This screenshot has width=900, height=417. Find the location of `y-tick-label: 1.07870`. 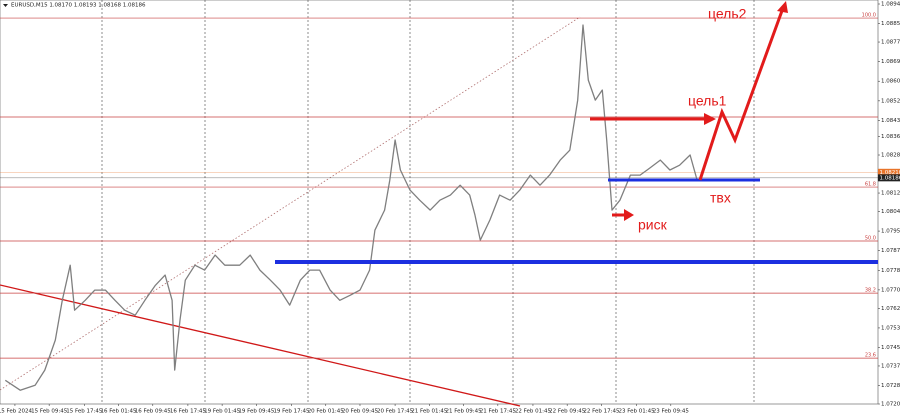

y-tick-label: 1.07870 is located at coordinates (890, 251).